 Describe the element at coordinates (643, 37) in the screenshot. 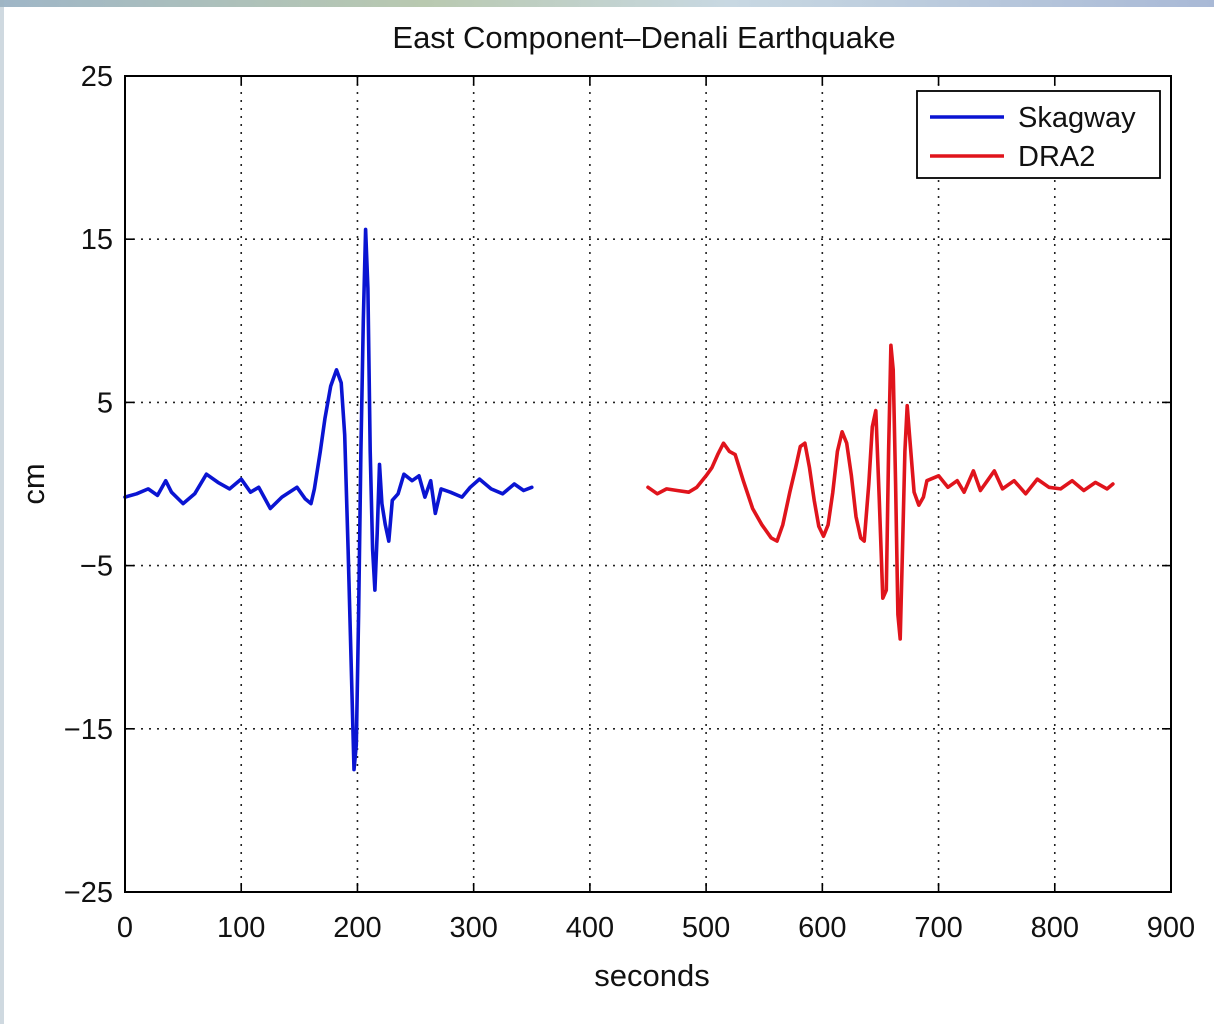

I see `chart-title: East Component–Denali Earthquake` at that location.